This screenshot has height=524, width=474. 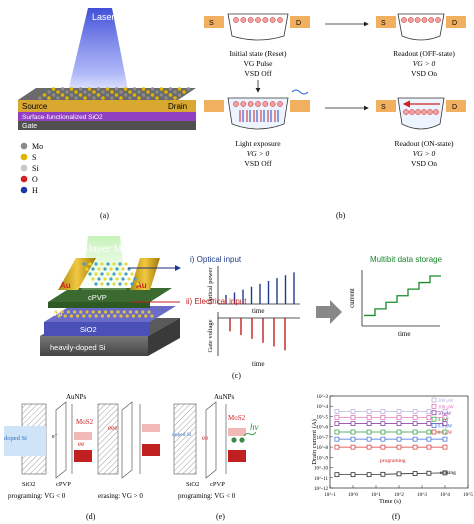 What do you see at coordinates (341, 215) in the screenshot?
I see `caption-b: (b)` at bounding box center [341, 215].